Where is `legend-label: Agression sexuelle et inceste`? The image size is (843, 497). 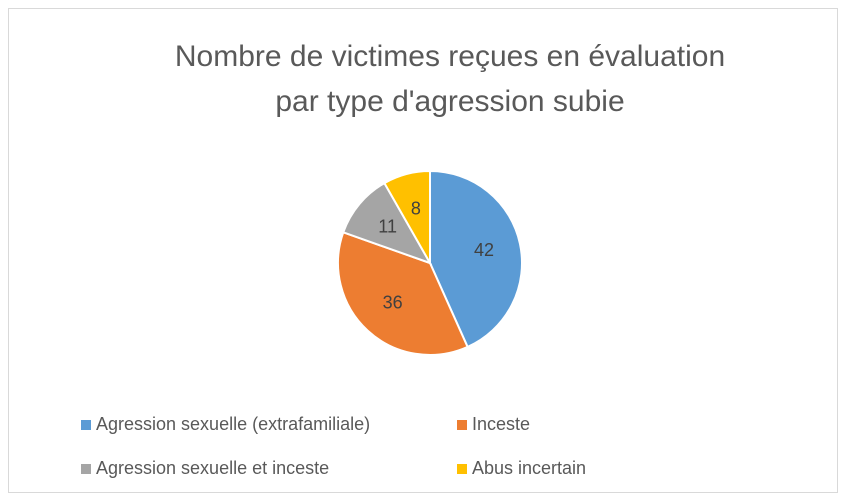 legend-label: Agression sexuelle et inceste is located at coordinates (212, 468).